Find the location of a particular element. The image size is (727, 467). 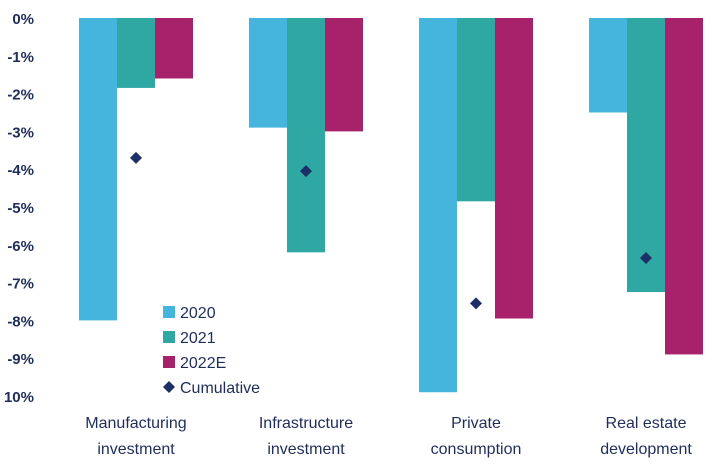

category-label: consumption is located at coordinates (476, 449).